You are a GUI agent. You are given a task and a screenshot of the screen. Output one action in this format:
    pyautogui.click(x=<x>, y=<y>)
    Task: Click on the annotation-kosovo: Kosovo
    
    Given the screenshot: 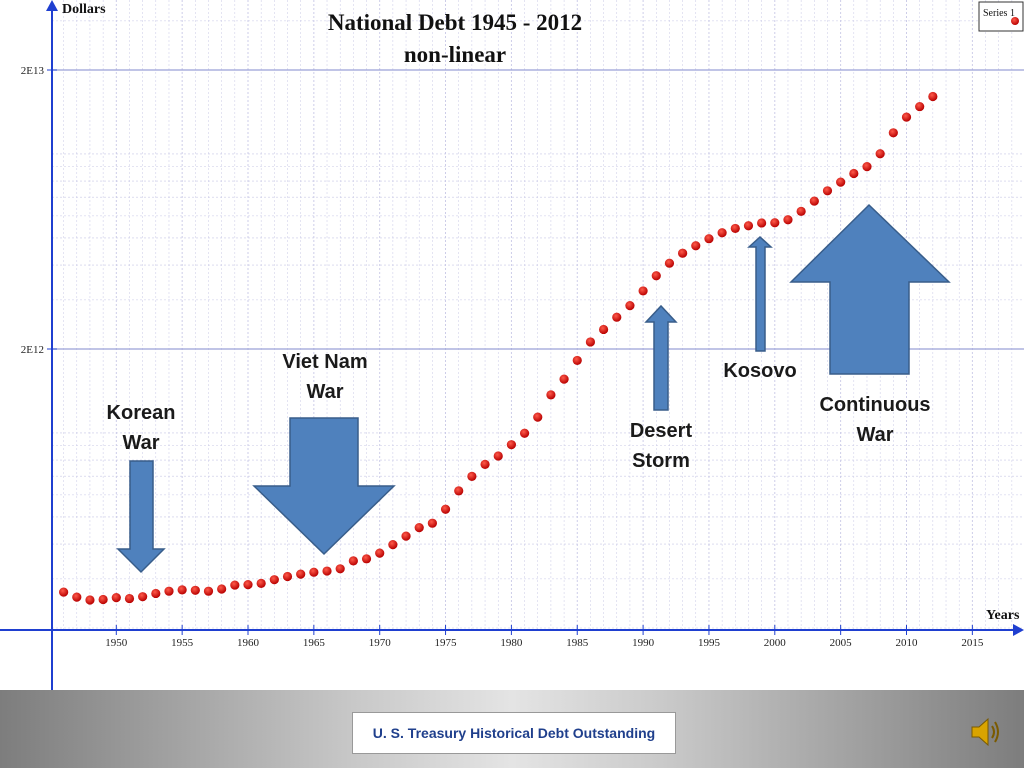 What is the action you would take?
    pyautogui.click(x=760, y=371)
    